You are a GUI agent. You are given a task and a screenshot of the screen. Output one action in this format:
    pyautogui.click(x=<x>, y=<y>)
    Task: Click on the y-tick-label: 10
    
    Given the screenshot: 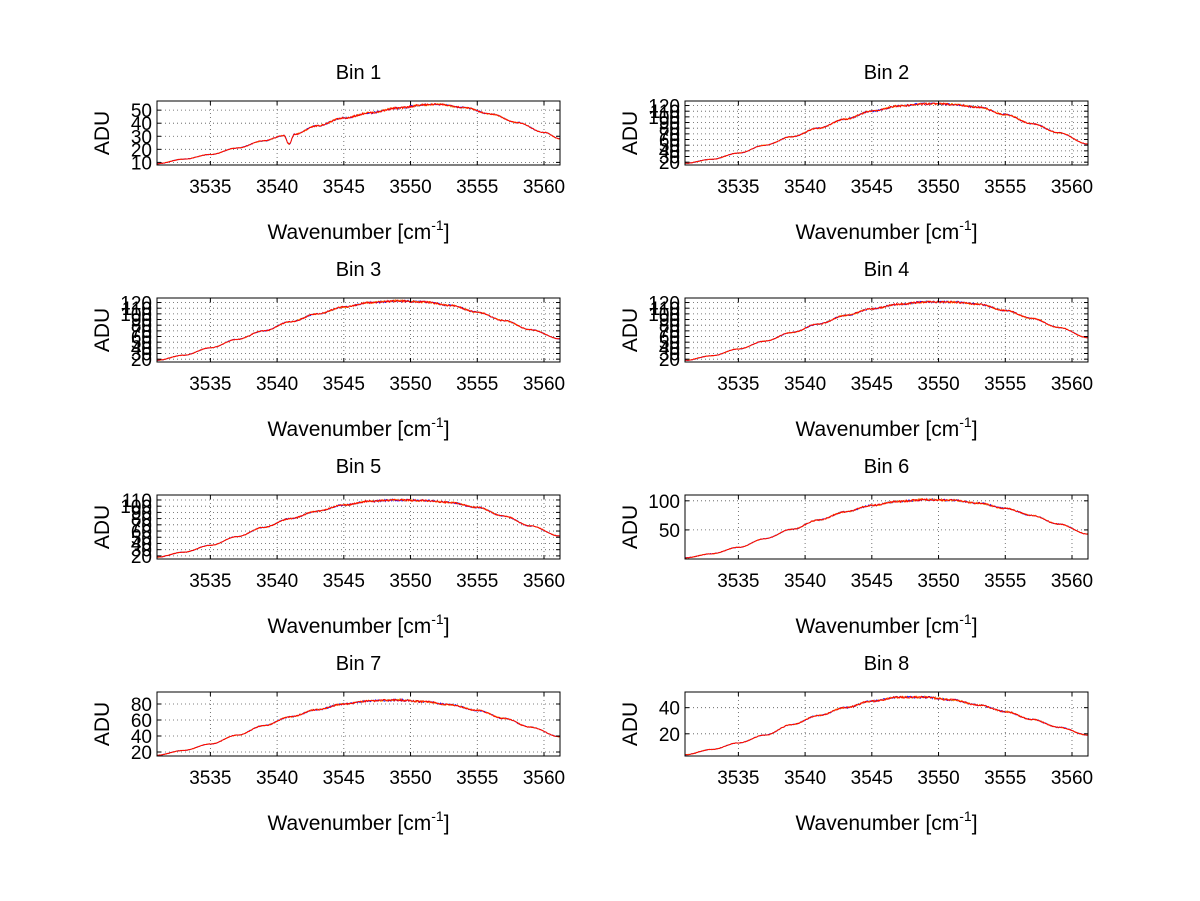 What is the action you would take?
    pyautogui.click(x=141, y=163)
    